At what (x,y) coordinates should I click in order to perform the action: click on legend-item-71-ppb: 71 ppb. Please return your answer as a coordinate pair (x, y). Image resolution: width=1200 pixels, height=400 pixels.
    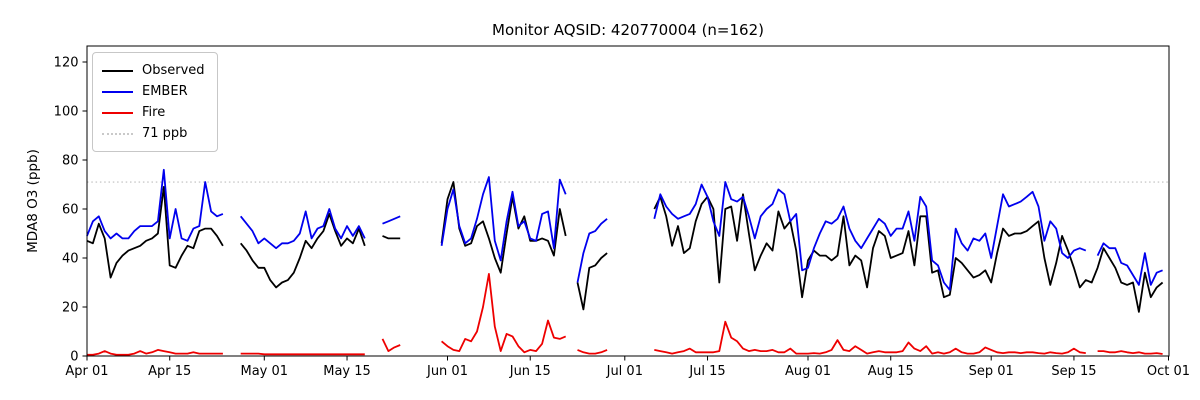
    Looking at the image, I should click on (153, 133).